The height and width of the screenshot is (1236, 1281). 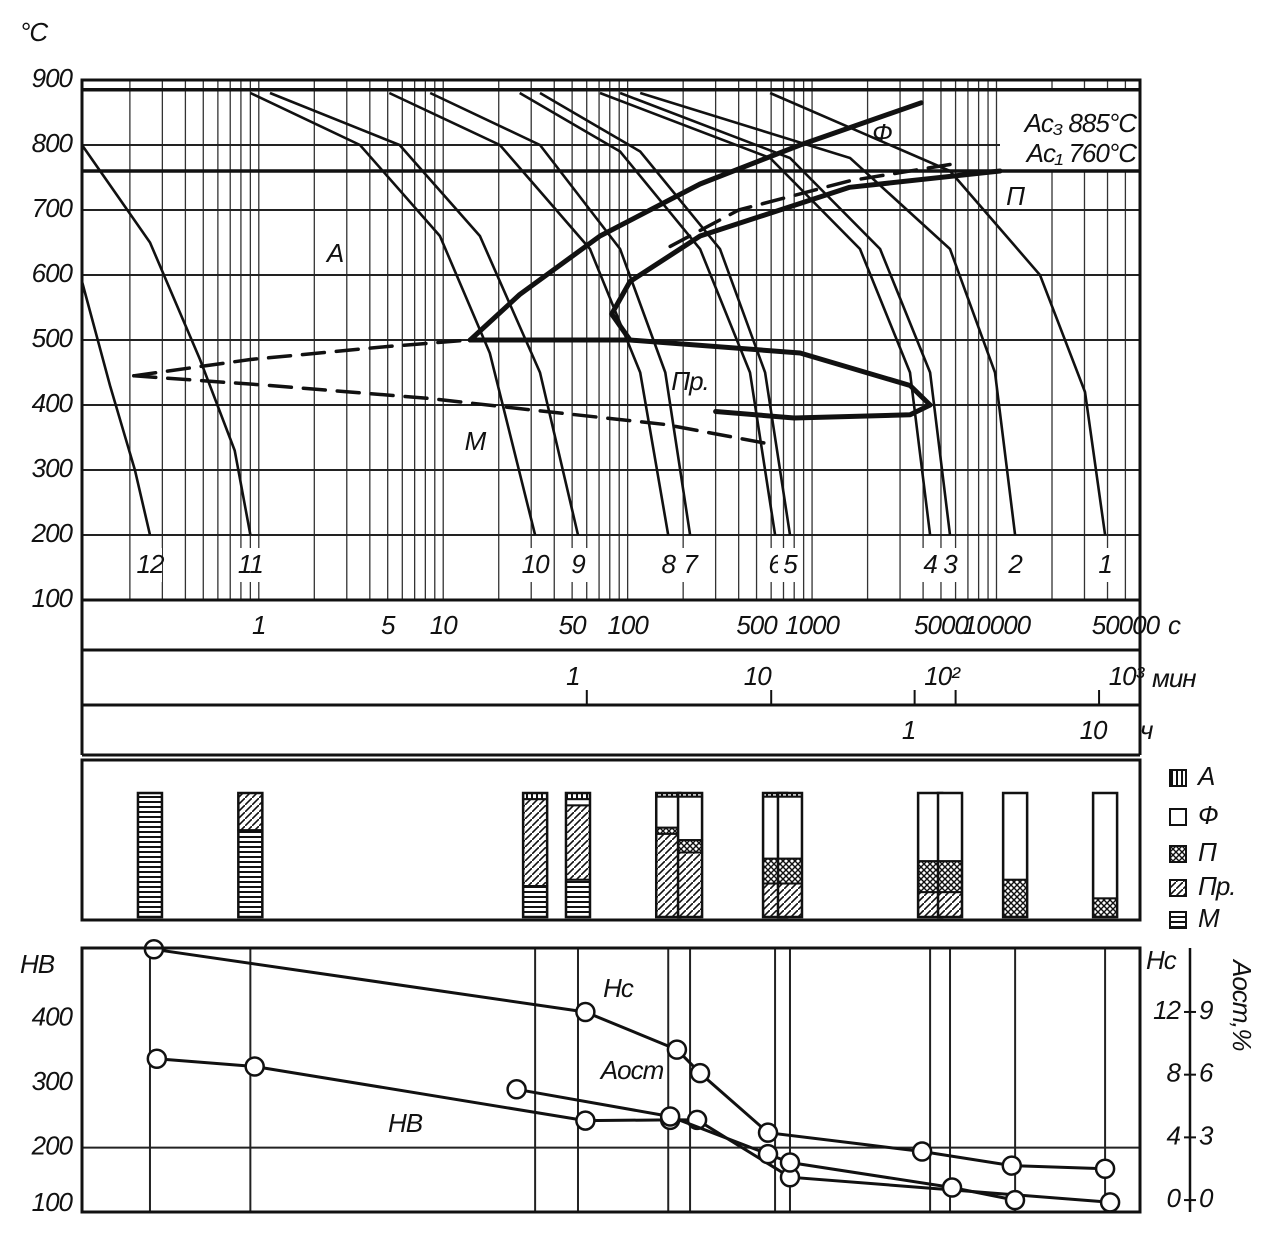 I want to click on legend-label: Пр., so click(x=1217, y=886).